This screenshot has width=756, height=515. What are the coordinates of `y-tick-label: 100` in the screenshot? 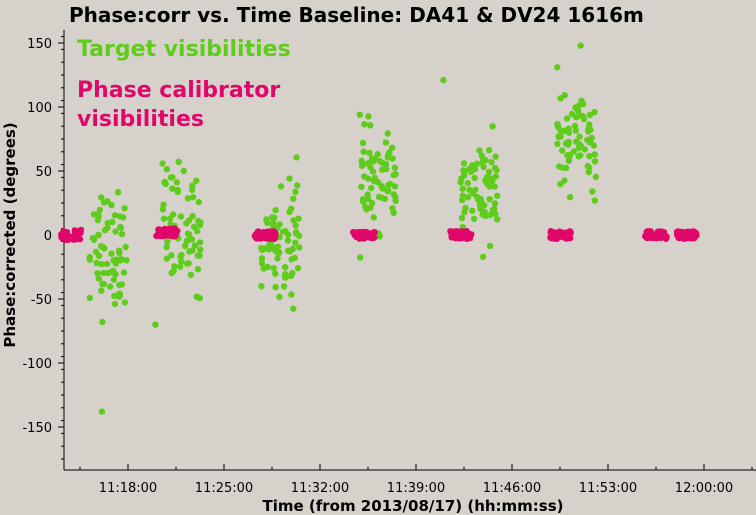 It's located at (39, 108).